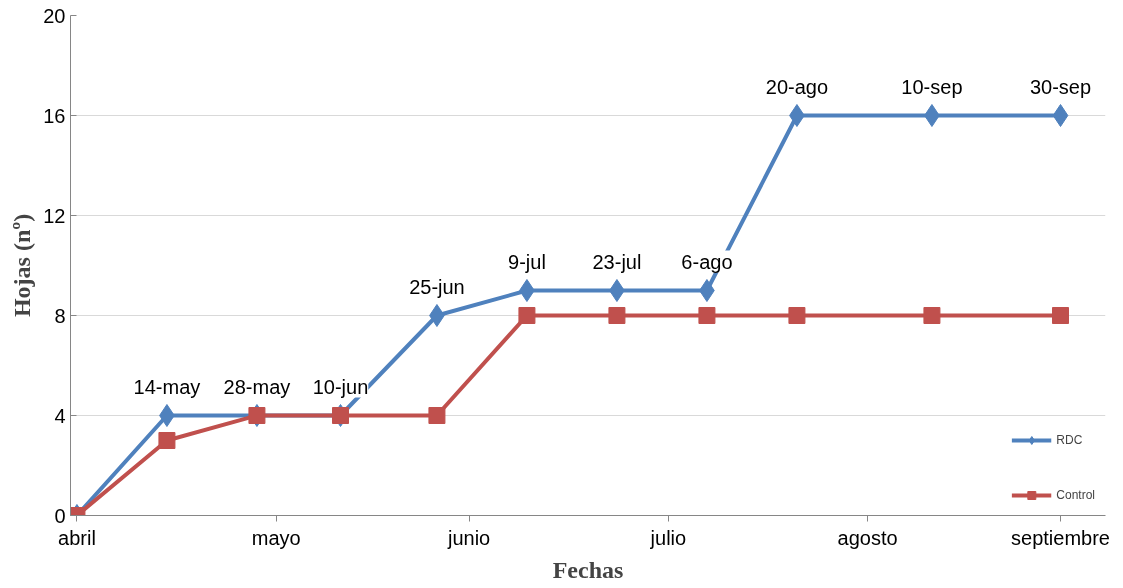 This screenshot has height=588, width=1123. Describe the element at coordinates (257, 386) in the screenshot. I see `annotation: 28-may` at that location.